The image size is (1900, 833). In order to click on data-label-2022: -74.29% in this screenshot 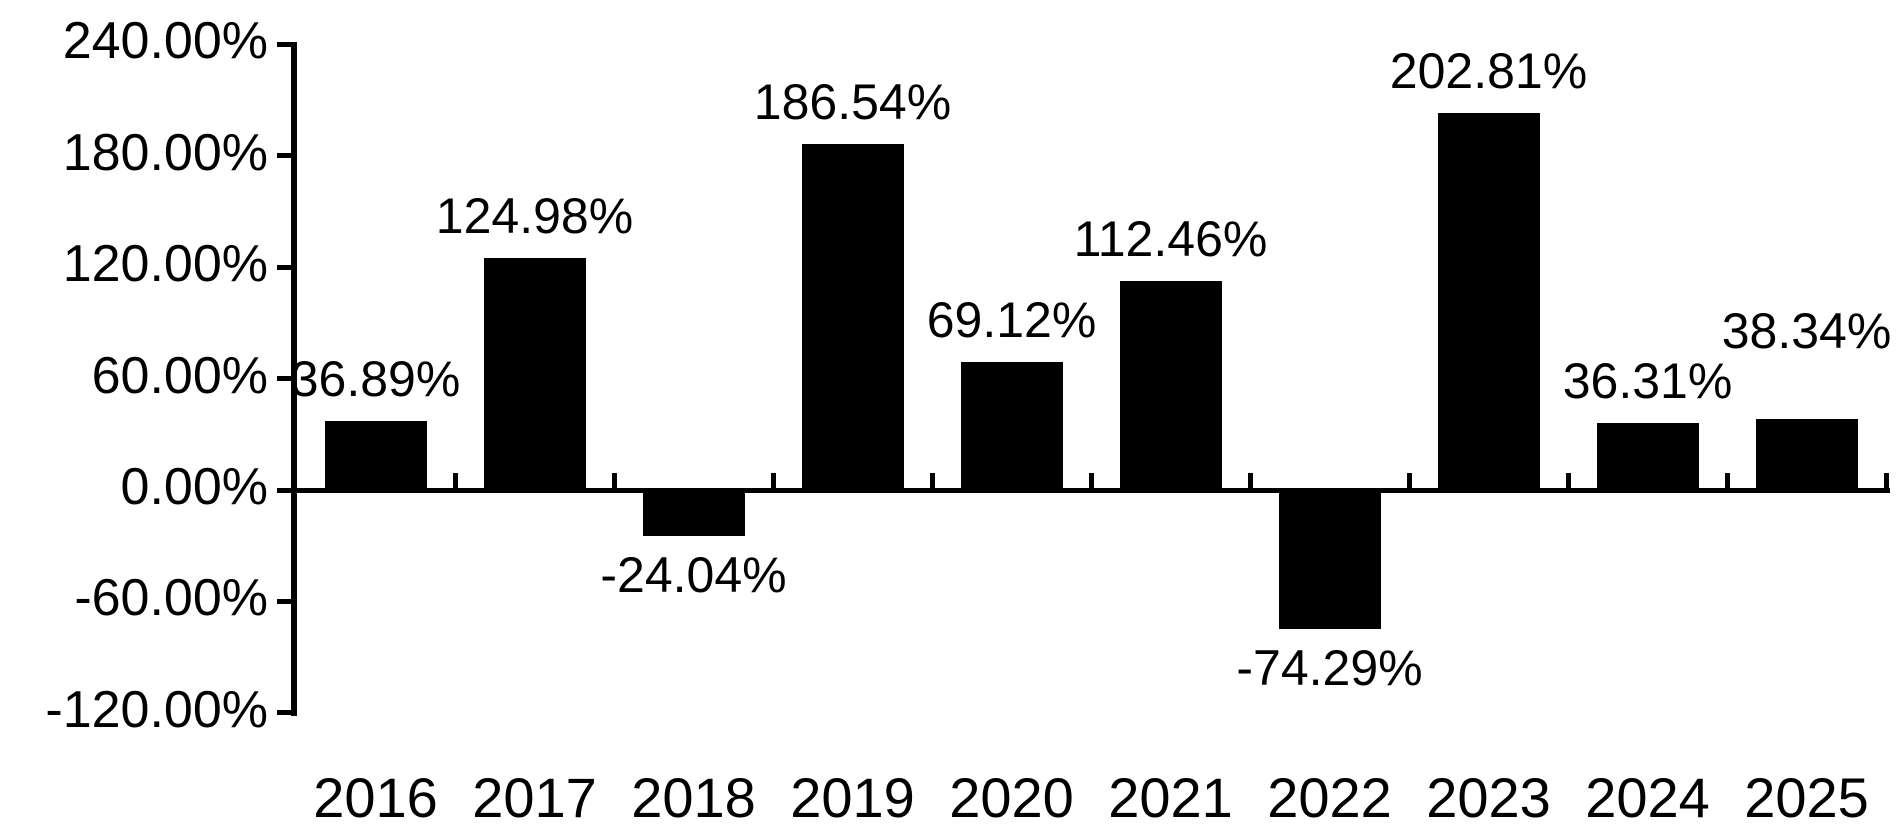, I will do `click(1329, 667)`.